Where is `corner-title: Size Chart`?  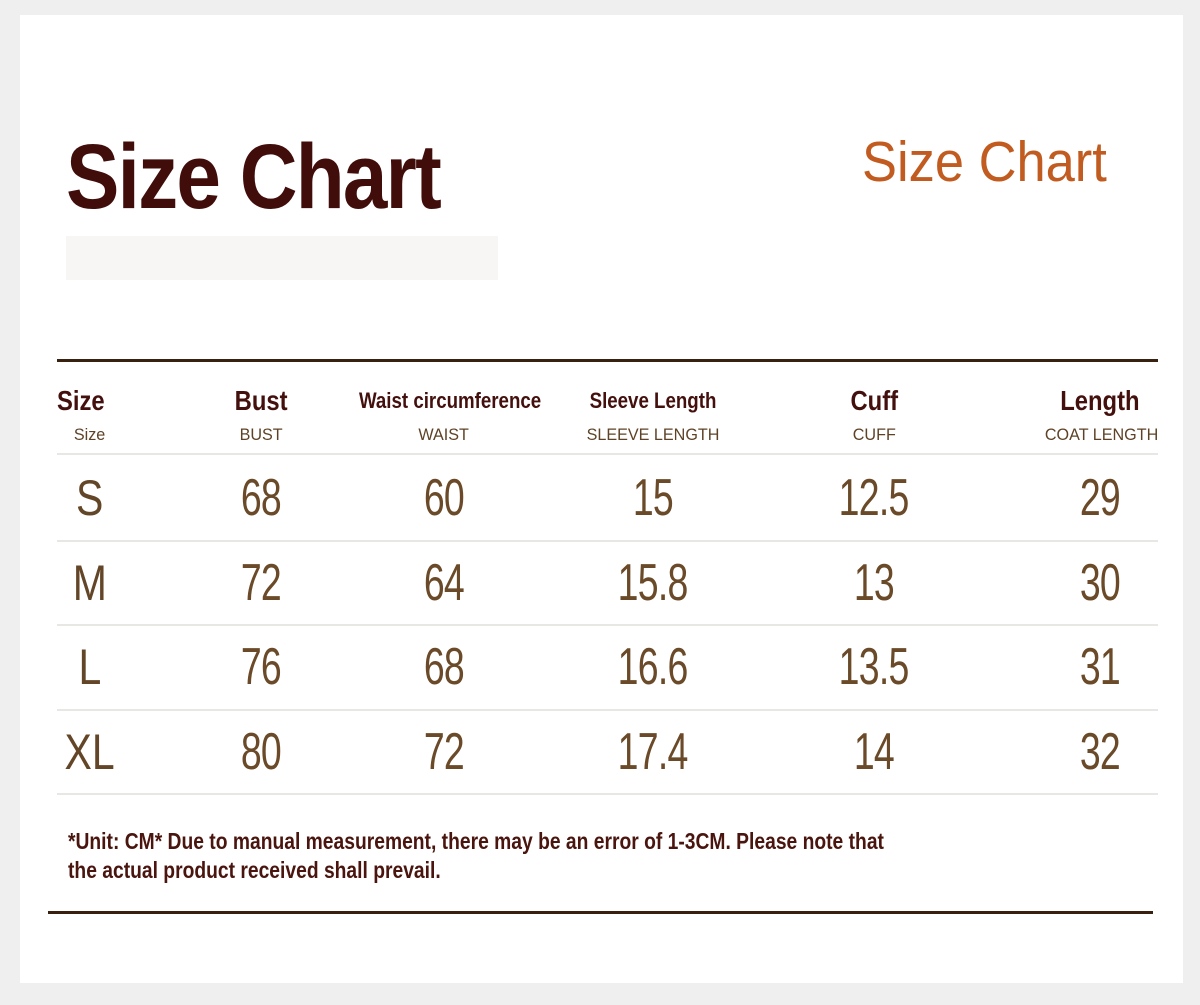 corner-title: Size Chart is located at coordinates (984, 162).